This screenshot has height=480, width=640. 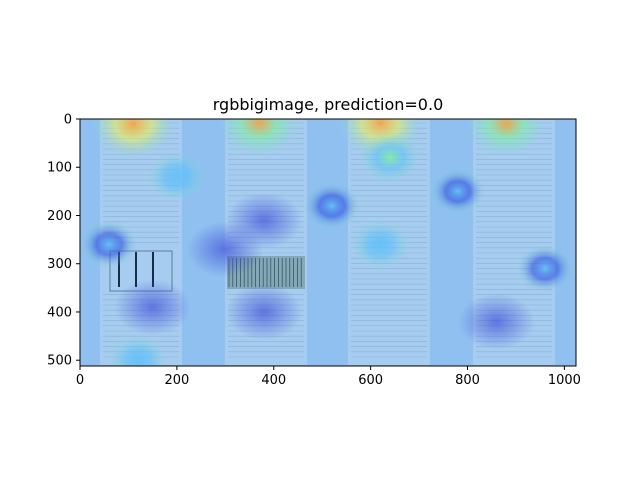 I want to click on x-tick-label: 200, so click(x=176, y=380).